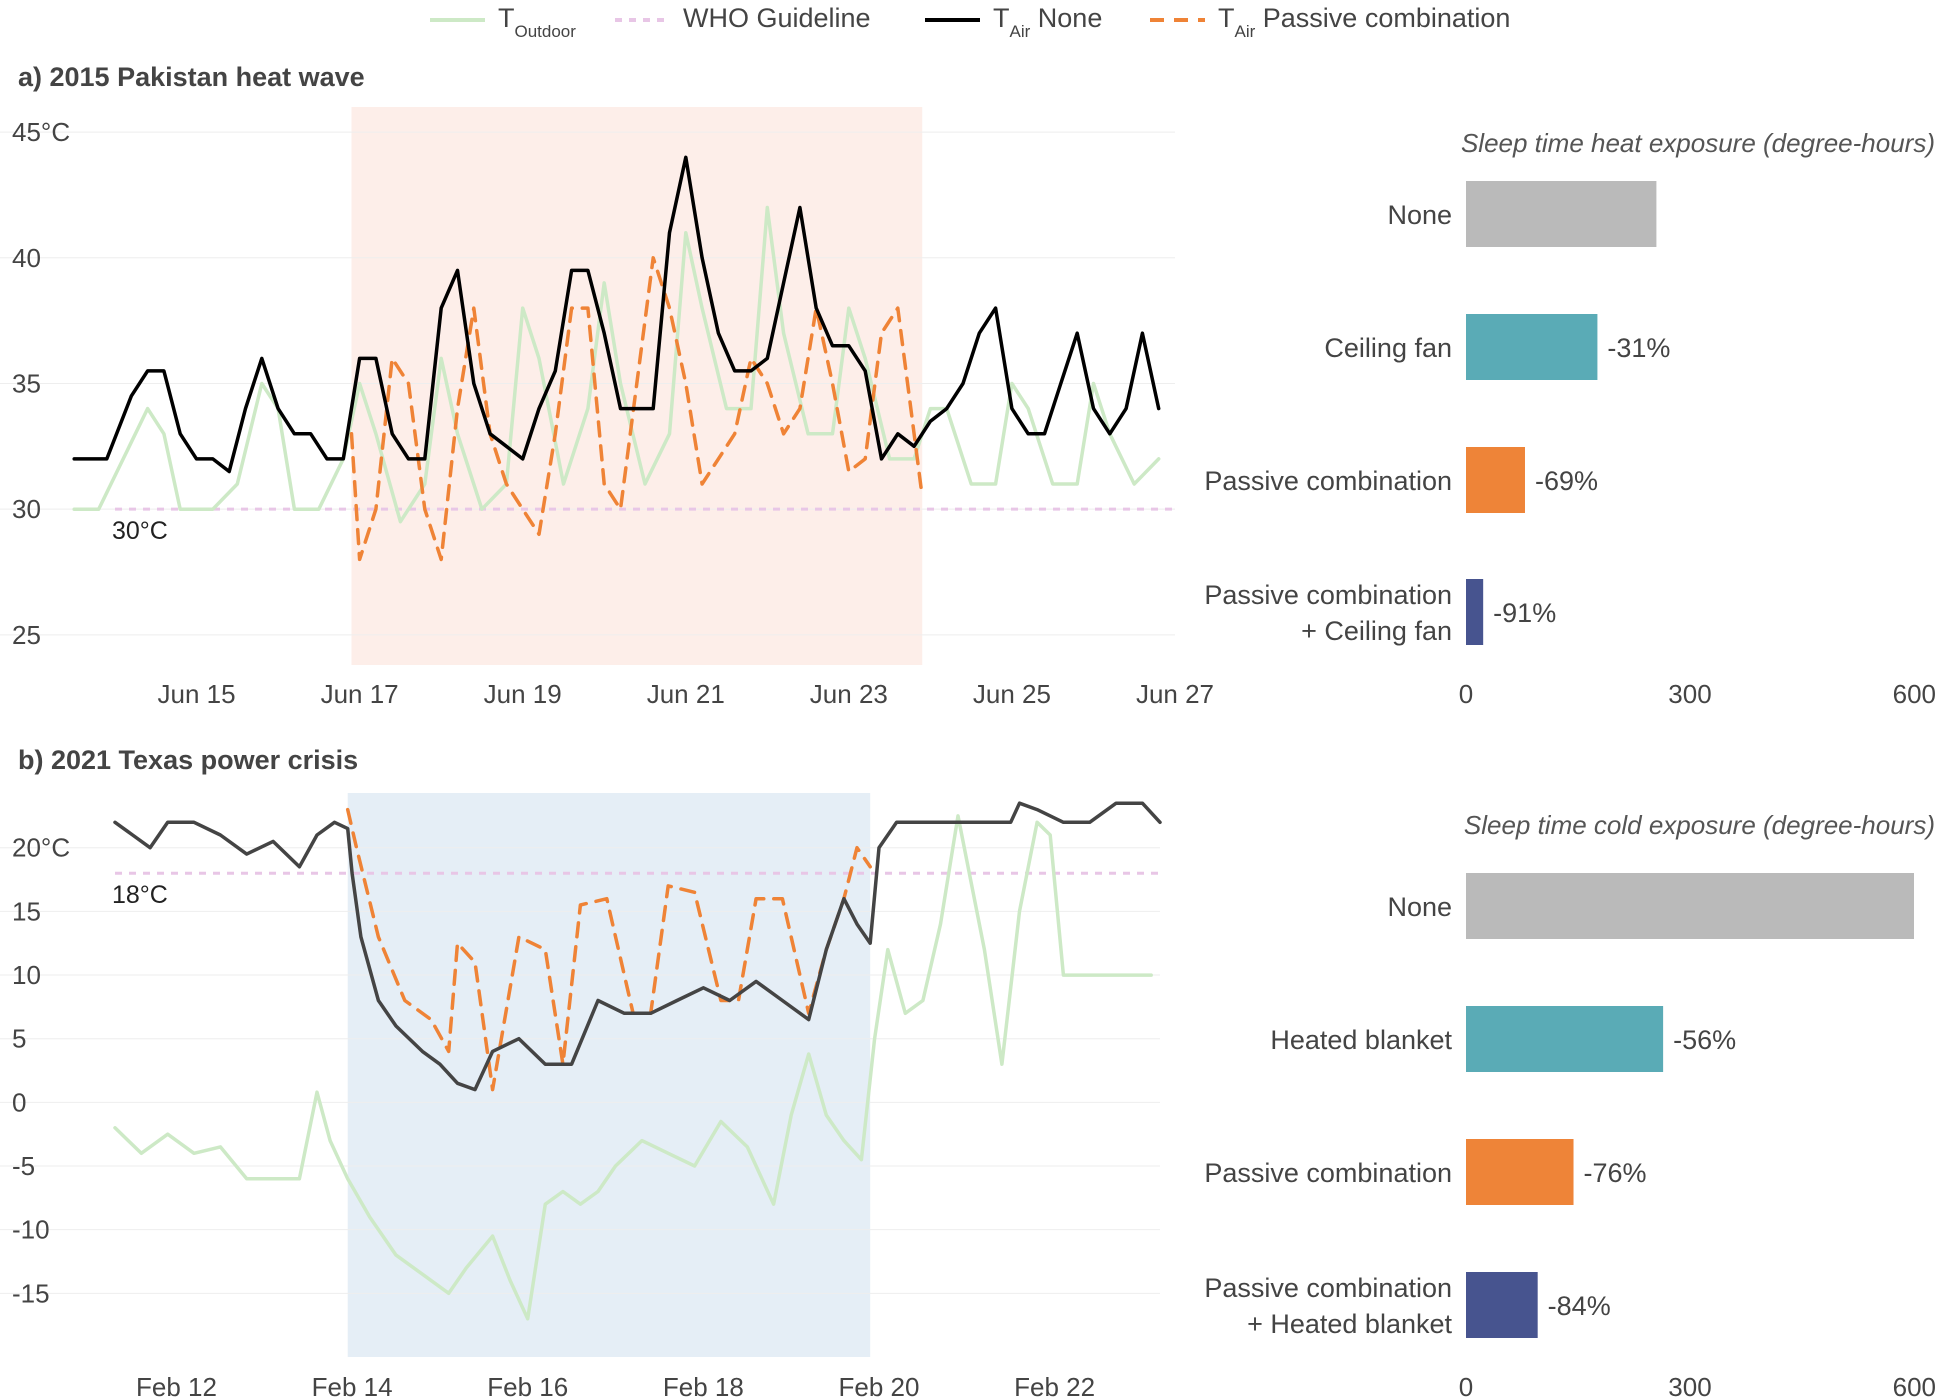 Image resolution: width=1938 pixels, height=1399 pixels. Describe the element at coordinates (31, 1293) in the screenshot. I see `y-tick-label: -15` at that location.